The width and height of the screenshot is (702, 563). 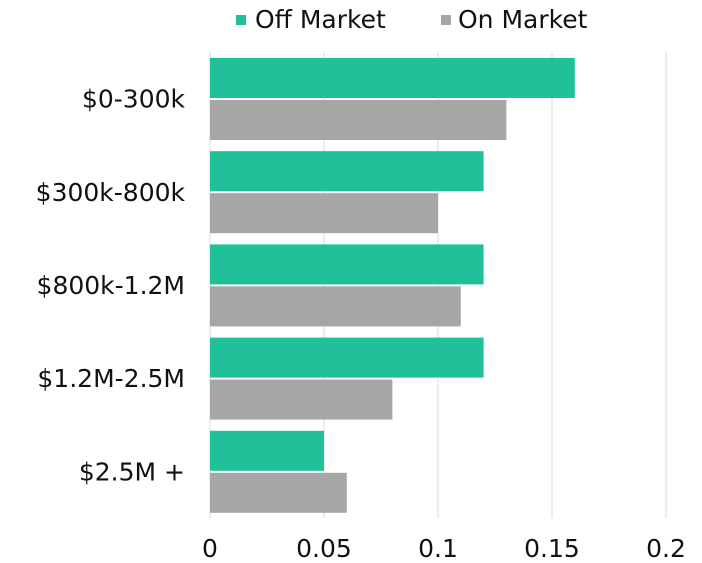 I want to click on x-tick-label: 0.05, so click(x=324, y=548).